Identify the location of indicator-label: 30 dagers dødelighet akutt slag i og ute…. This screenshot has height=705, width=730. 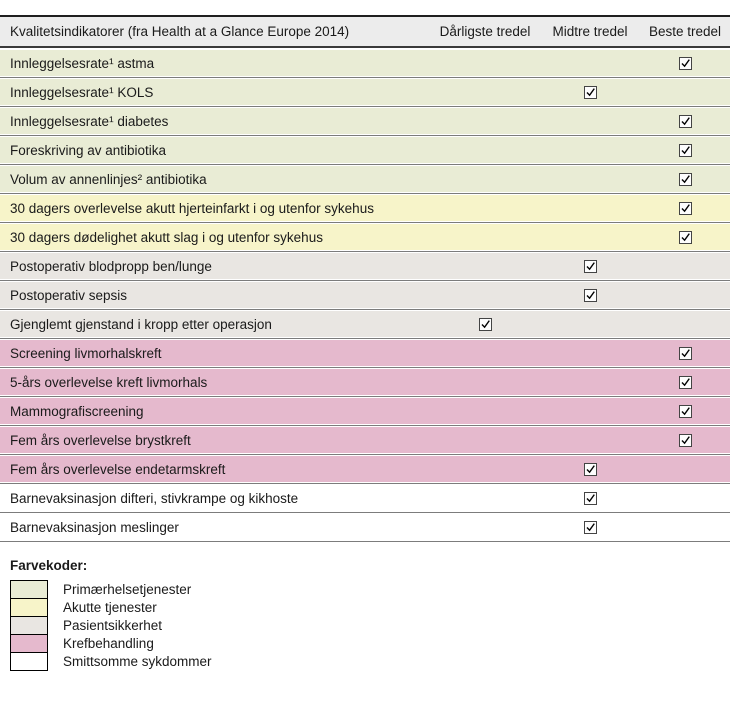
(166, 237).